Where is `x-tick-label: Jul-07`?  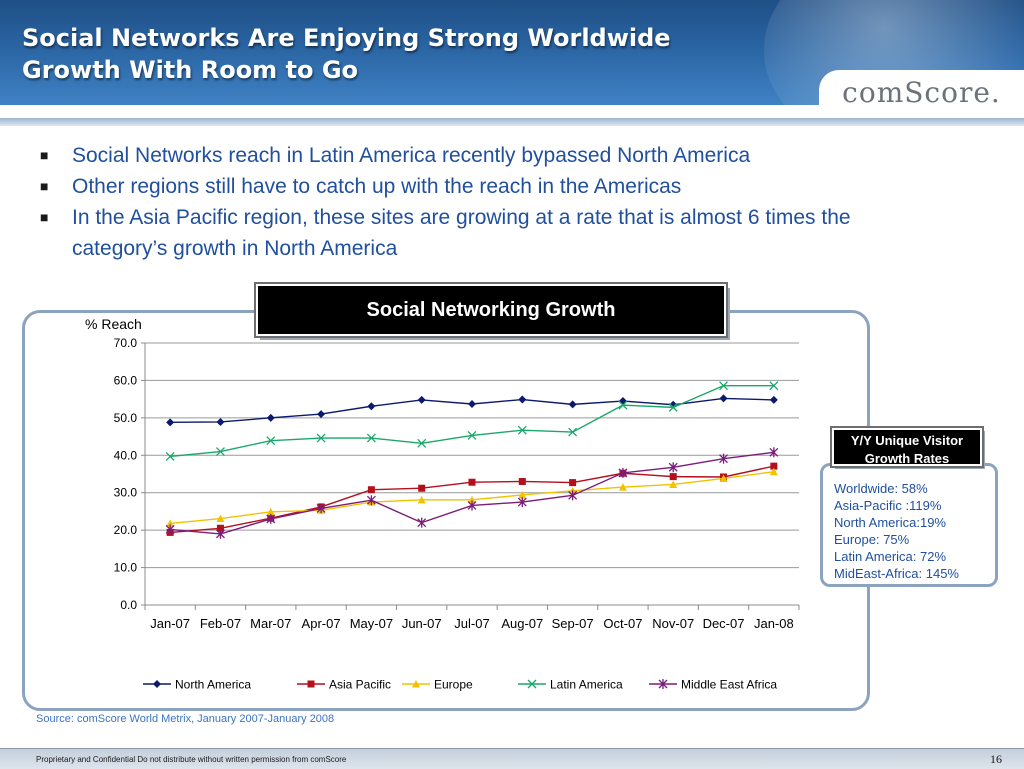
x-tick-label: Jul-07 is located at coordinates (471, 623).